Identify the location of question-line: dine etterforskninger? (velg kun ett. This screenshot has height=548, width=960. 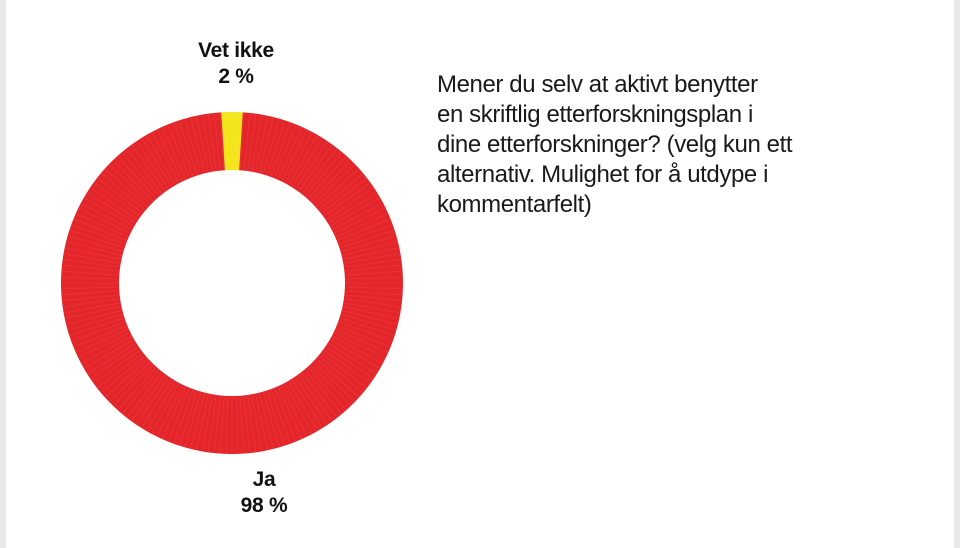
(615, 144).